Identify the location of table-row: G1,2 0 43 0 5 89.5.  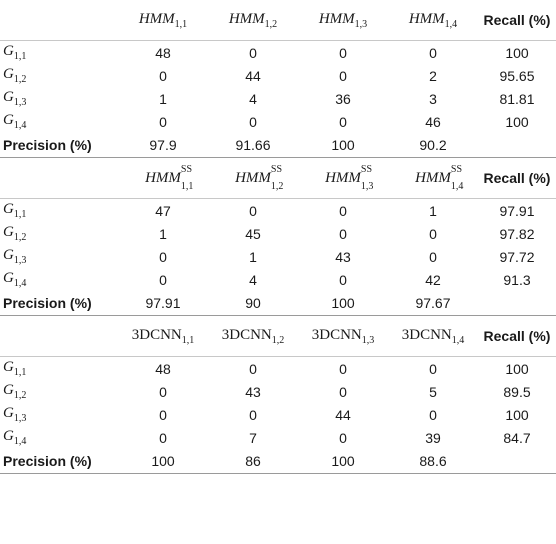
(278, 391).